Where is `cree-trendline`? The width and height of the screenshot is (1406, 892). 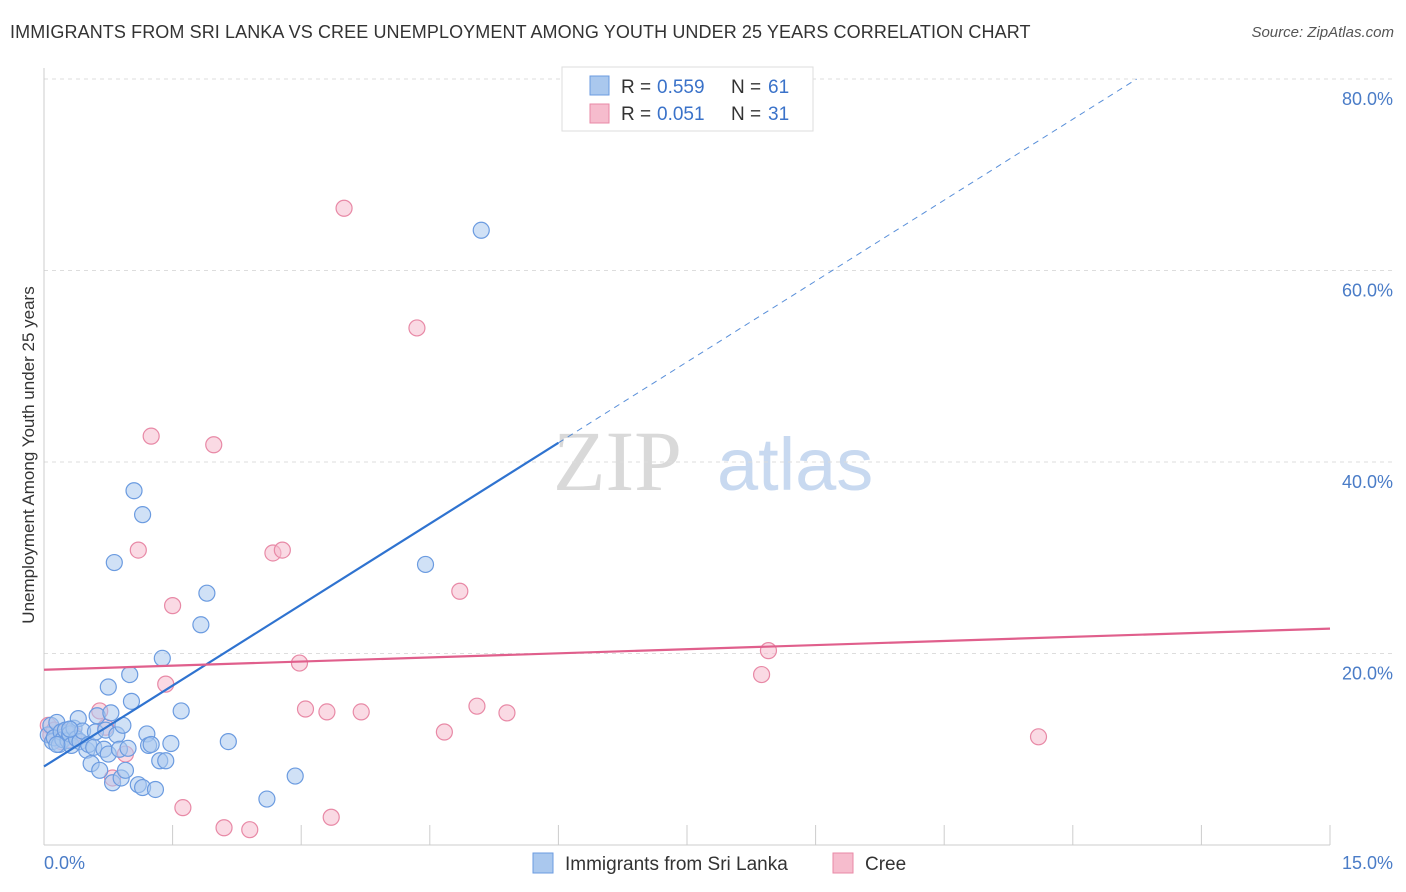 cree-trendline is located at coordinates (687, 649).